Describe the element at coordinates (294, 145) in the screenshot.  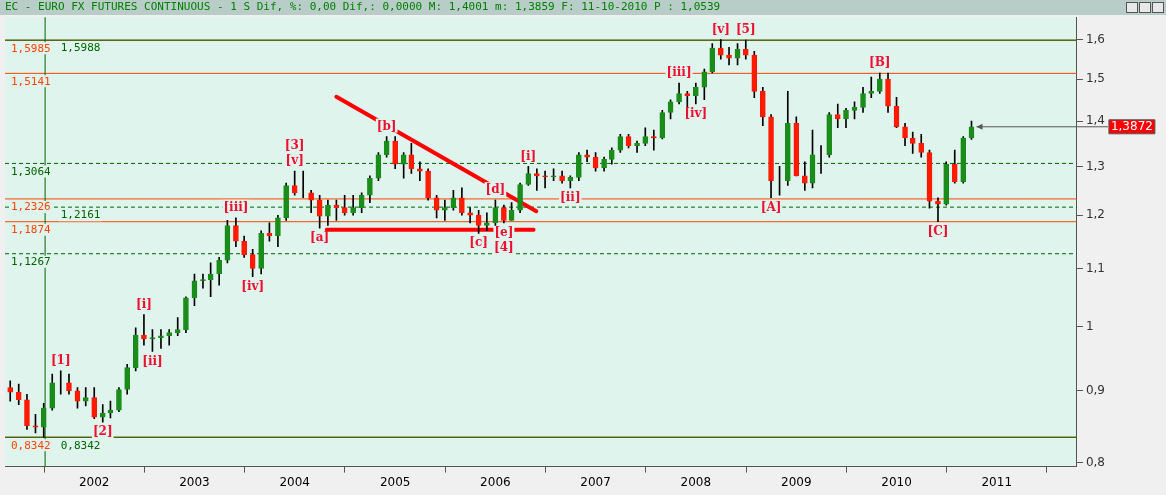
I see `annotation: [3]` at that location.